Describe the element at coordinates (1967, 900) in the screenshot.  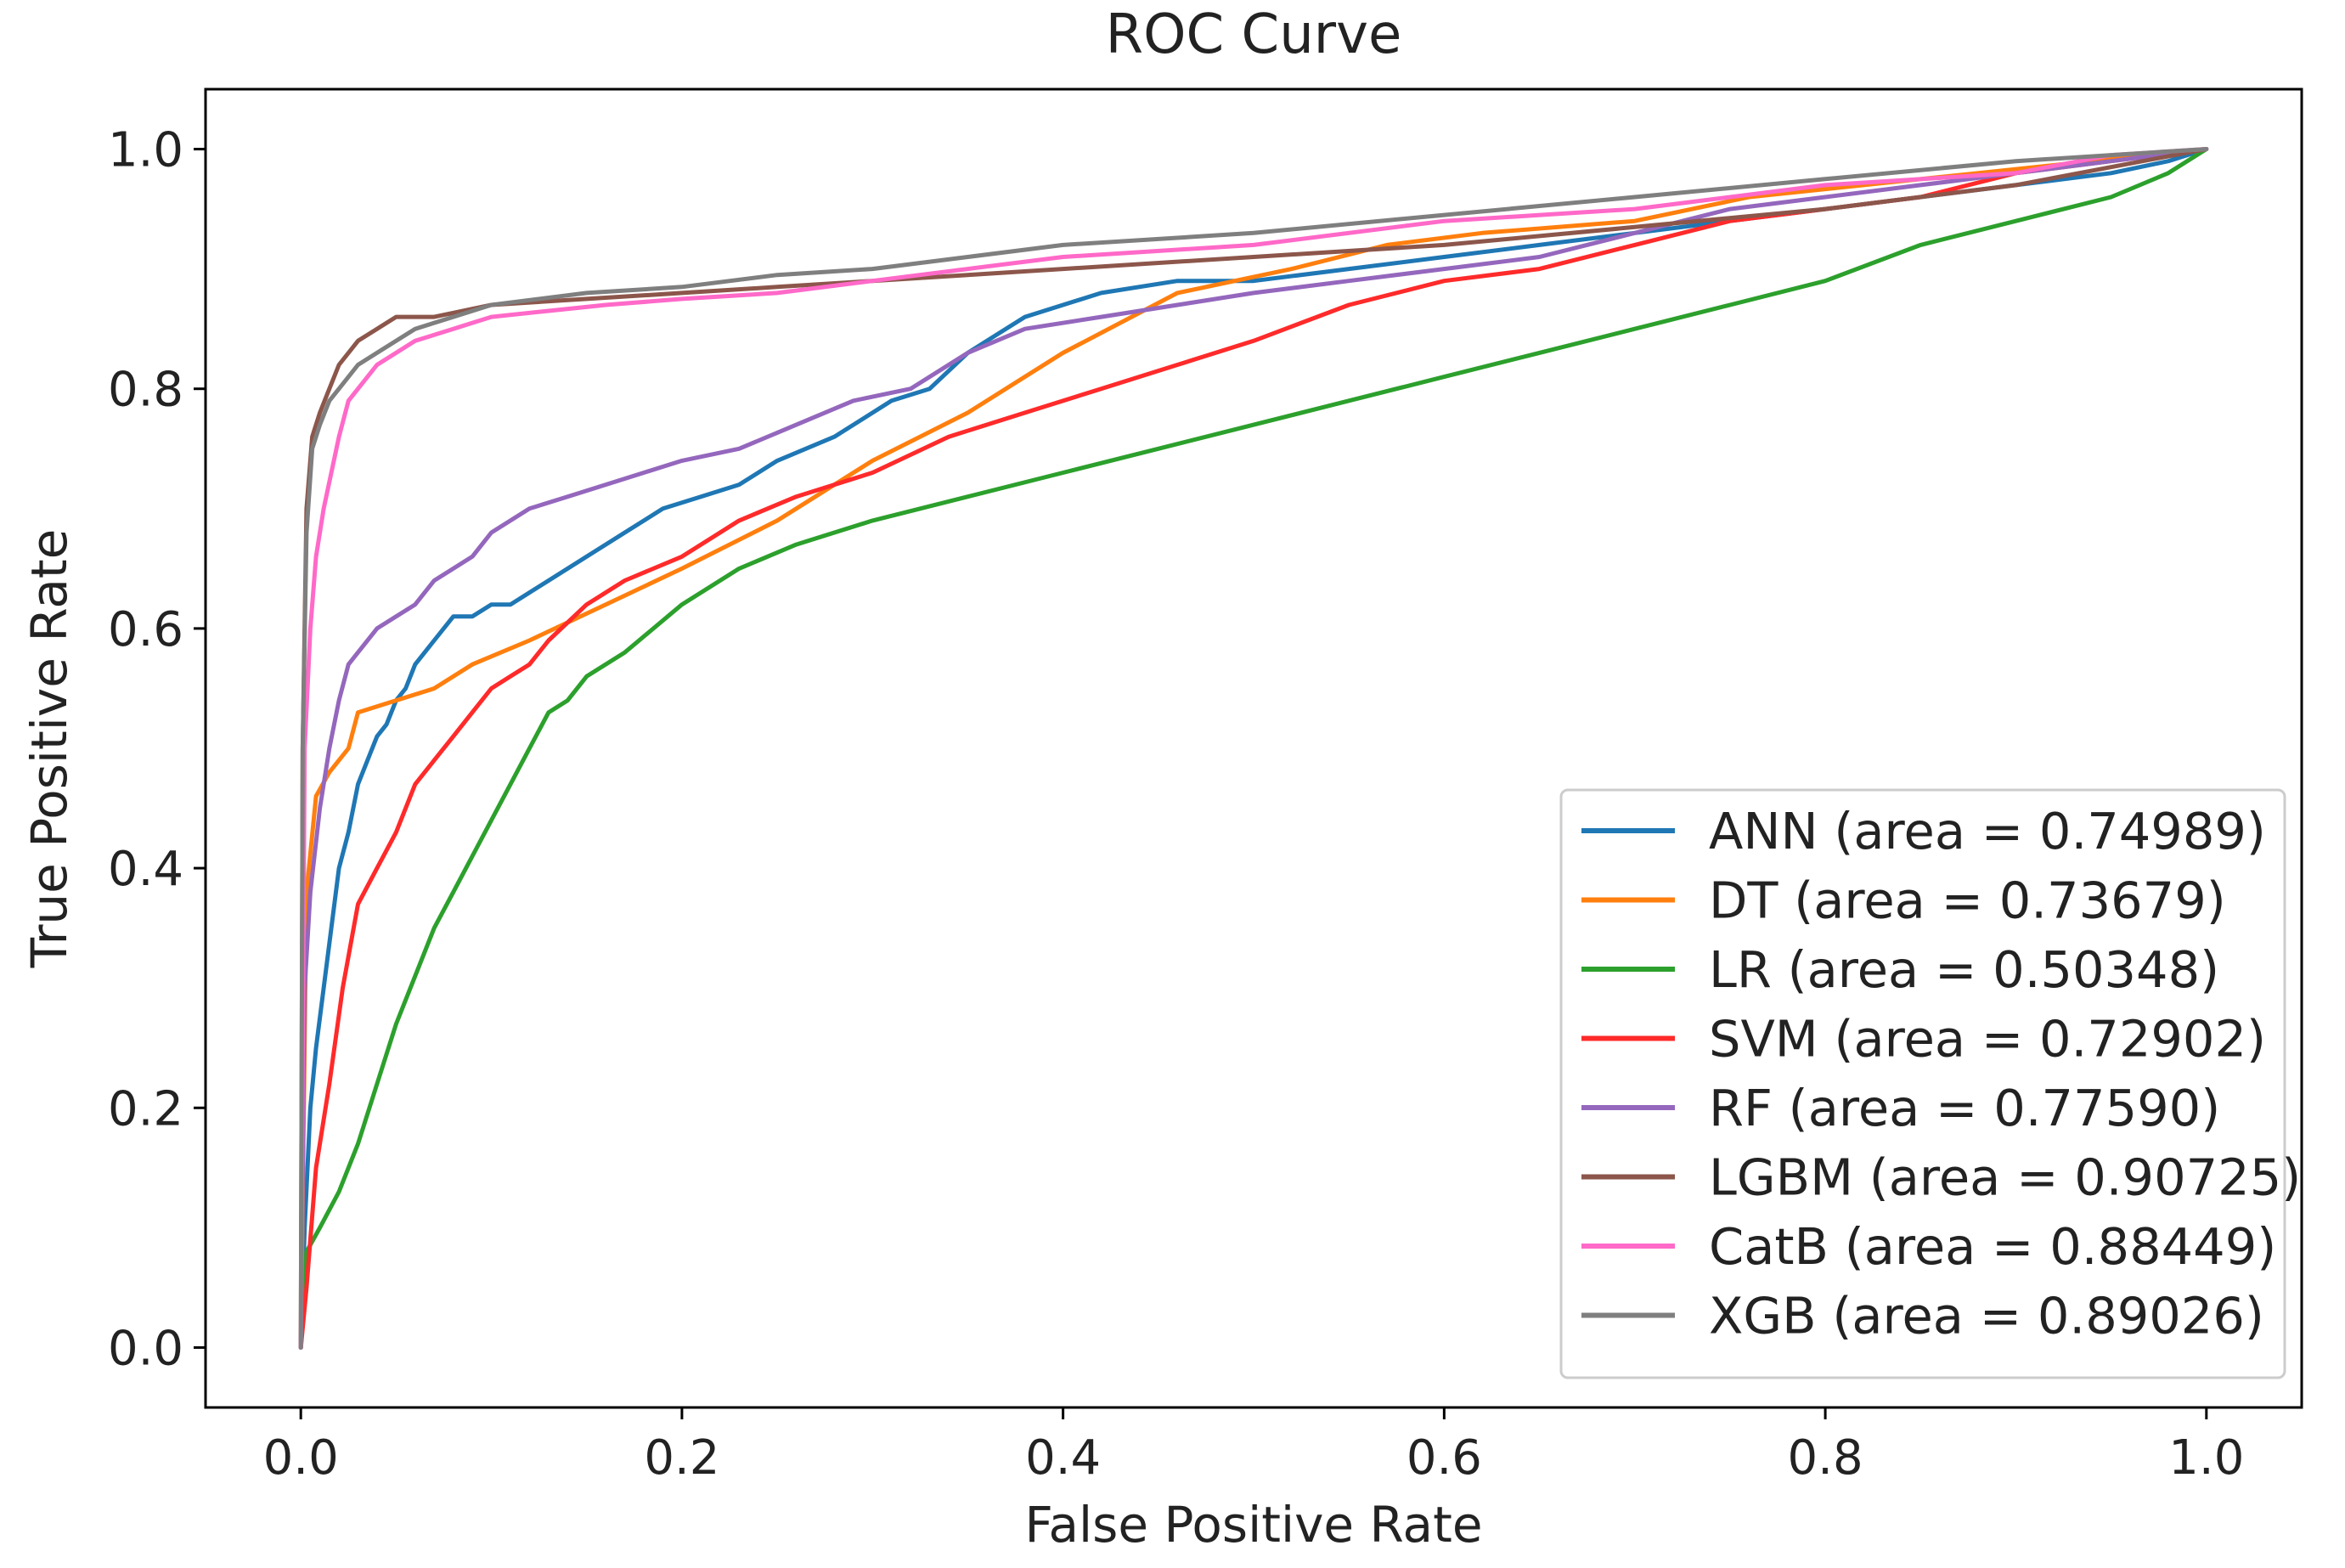
I see `legend-label-1: DT (area = 0.73679)` at that location.